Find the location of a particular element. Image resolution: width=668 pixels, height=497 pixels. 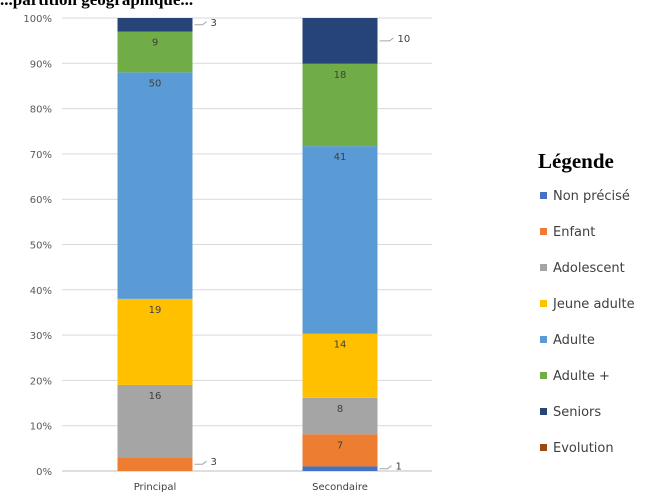

data-label: 50 is located at coordinates (155, 83).